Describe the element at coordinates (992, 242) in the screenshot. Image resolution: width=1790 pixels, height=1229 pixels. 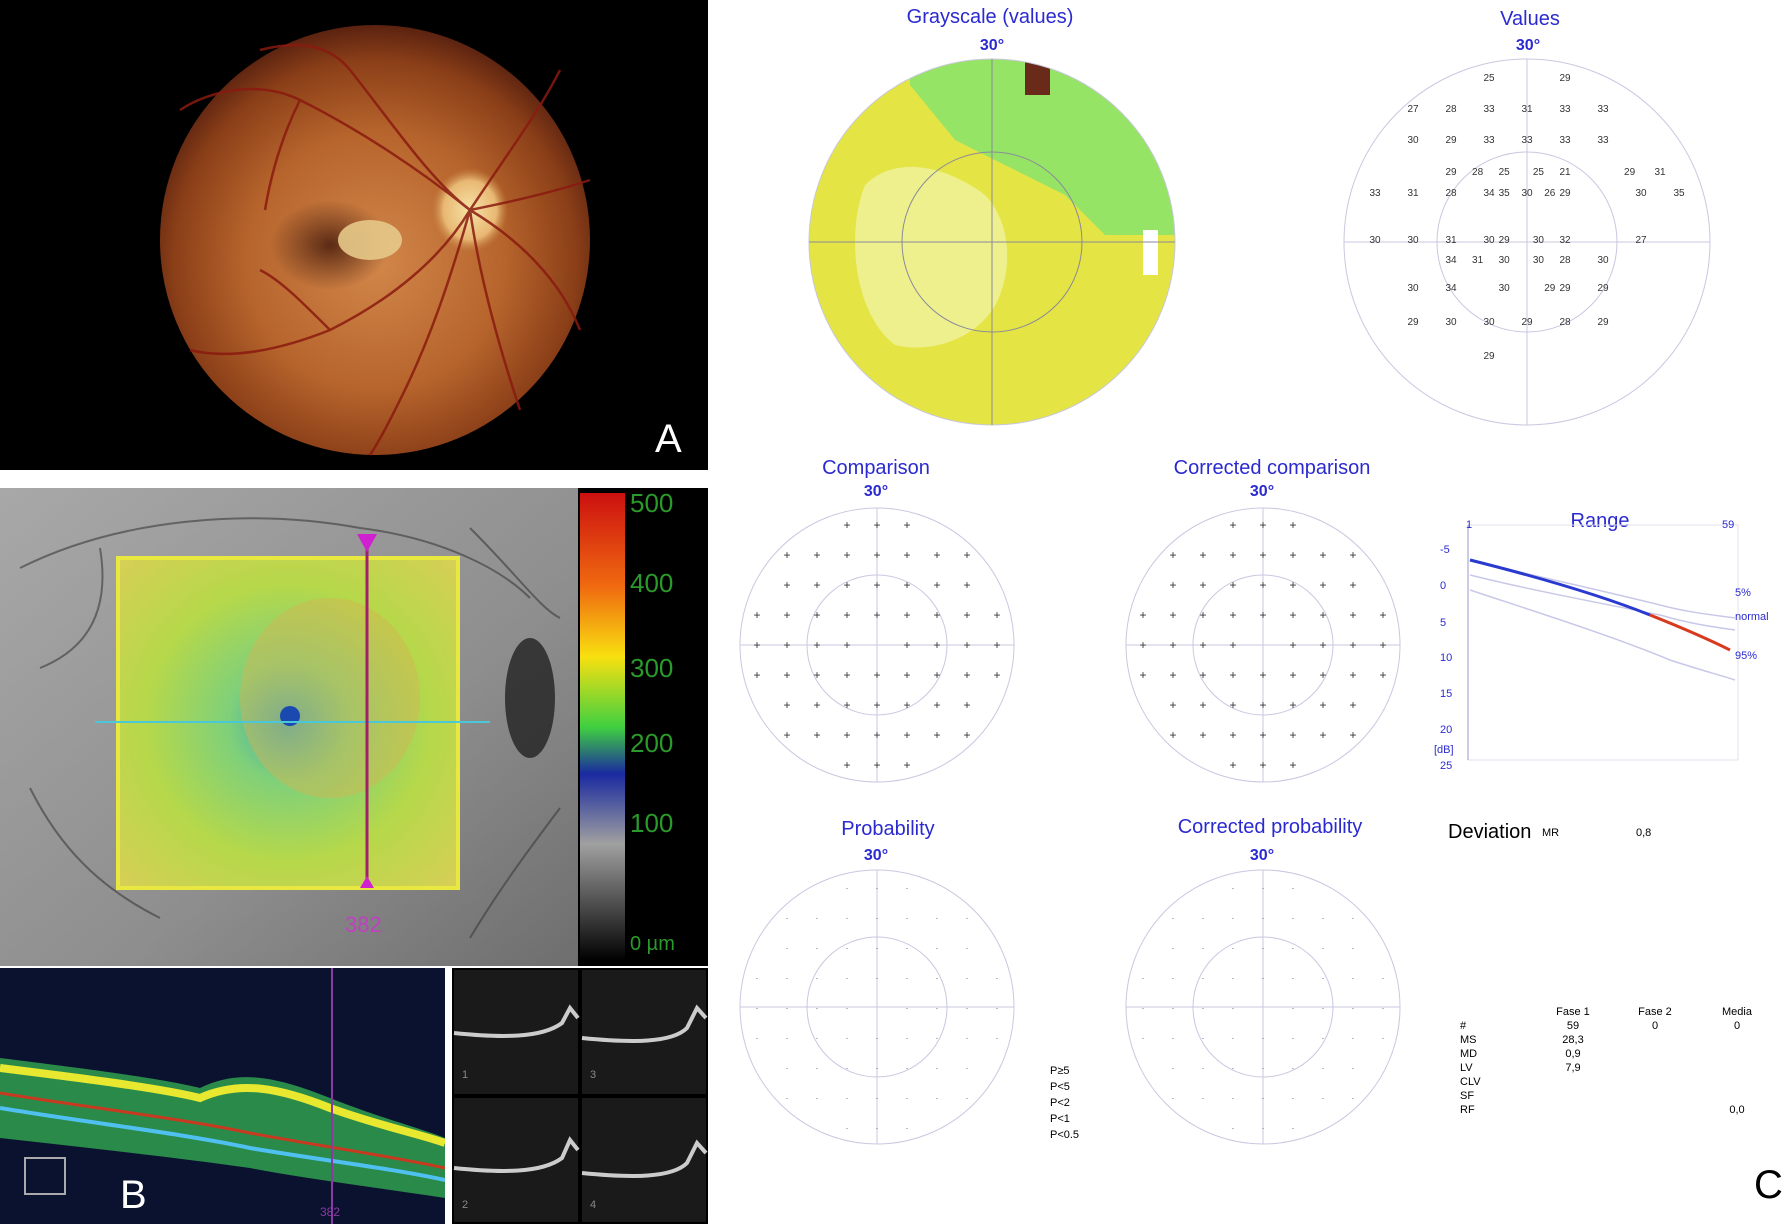
I see `grayscale-plot` at that location.